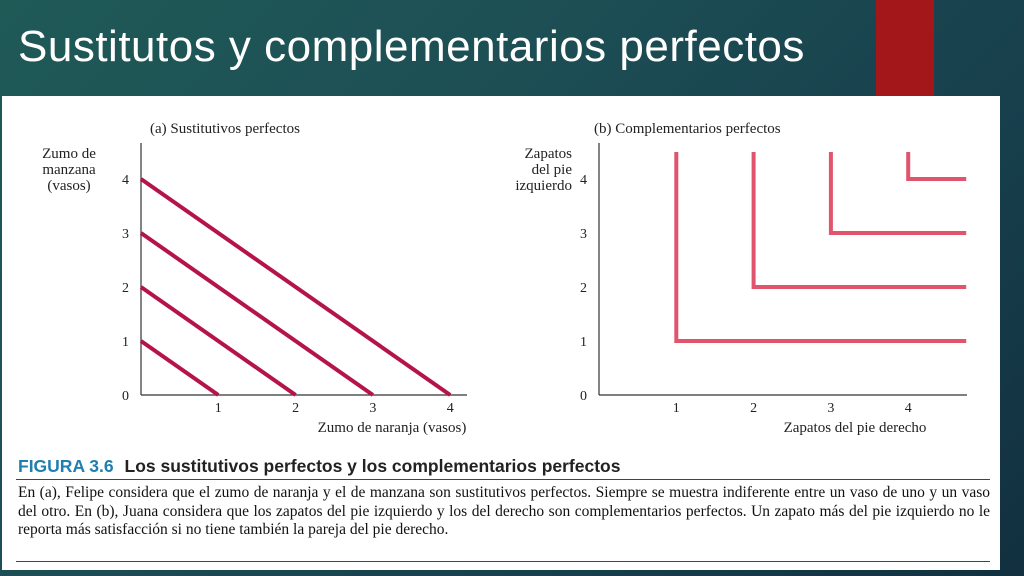  Describe the element at coordinates (855, 428) in the screenshot. I see `chart-b-x-label: Zapatos del pie derecho` at that location.